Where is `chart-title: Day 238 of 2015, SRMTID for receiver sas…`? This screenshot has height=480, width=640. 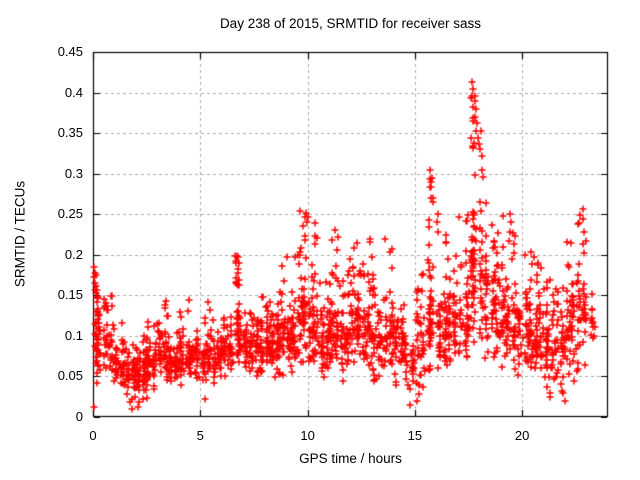
chart-title: Day 238 of 2015, SRMTID for receiver sas… is located at coordinates (350, 23).